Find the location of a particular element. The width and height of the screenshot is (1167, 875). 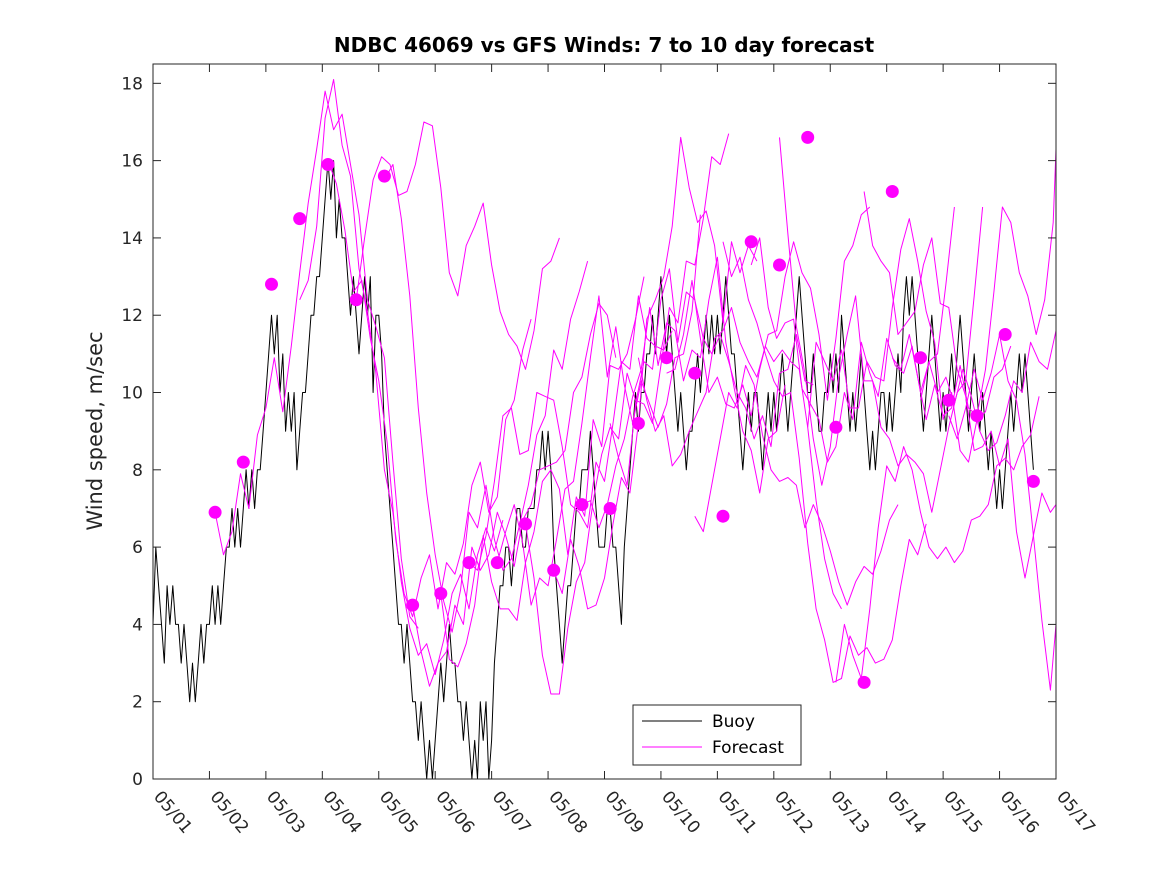

x-tick-label-2: 05/03 is located at coordinates (285, 812).